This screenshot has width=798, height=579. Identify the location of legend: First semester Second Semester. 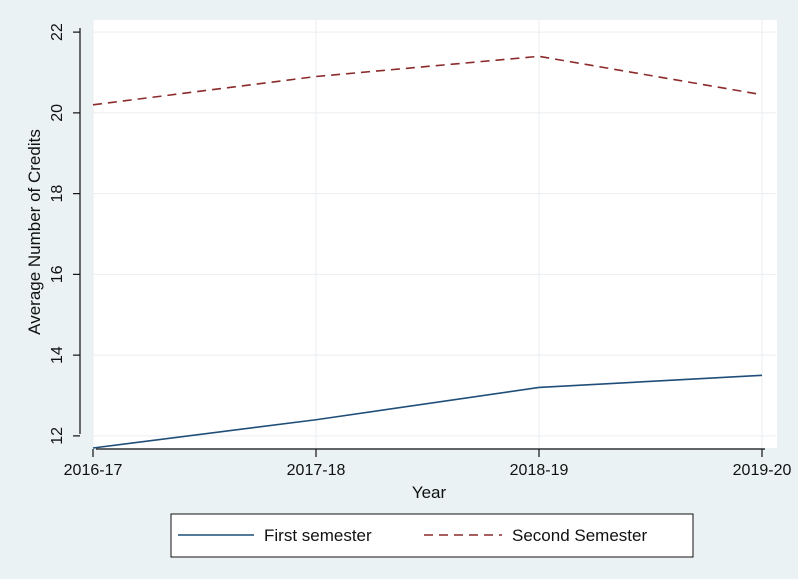
(432, 535).